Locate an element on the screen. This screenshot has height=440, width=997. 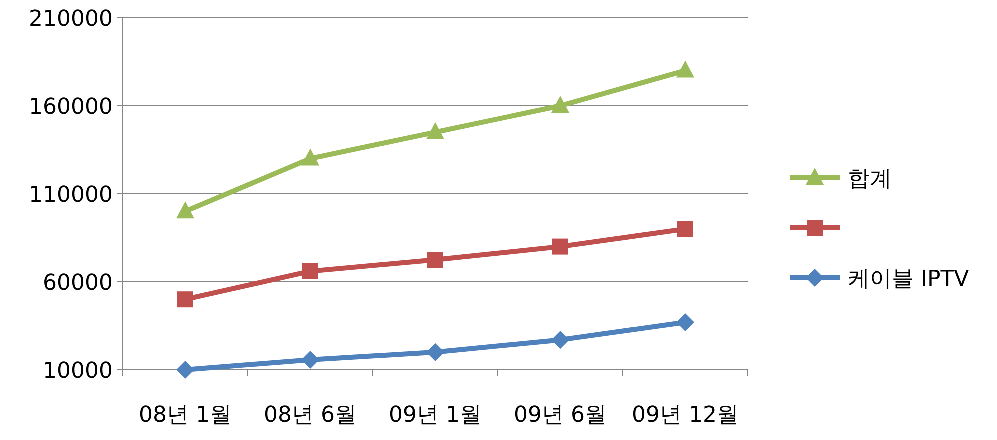
x-tick-label: 08년 6월 is located at coordinates (310, 415).